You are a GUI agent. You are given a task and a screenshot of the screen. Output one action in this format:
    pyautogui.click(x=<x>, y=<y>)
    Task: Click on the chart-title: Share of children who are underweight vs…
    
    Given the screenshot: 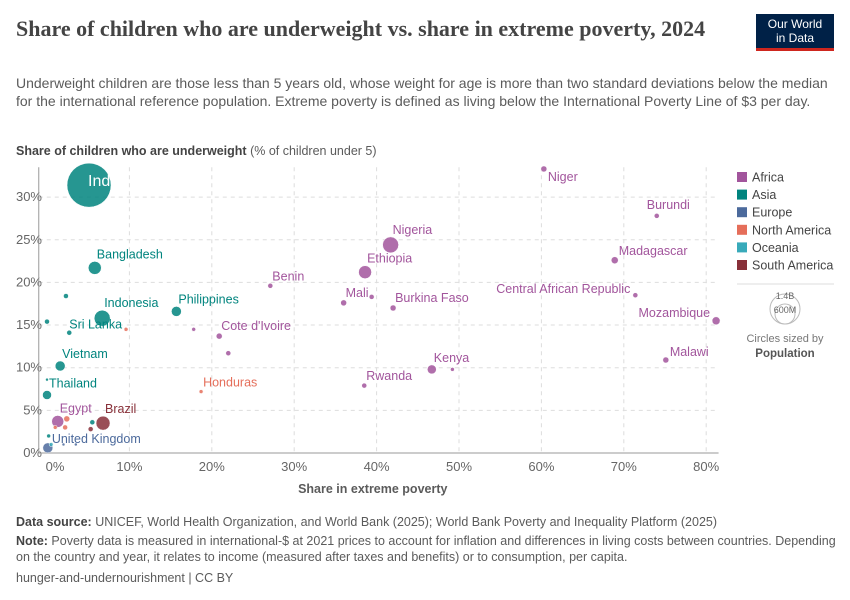 What is the action you would take?
    pyautogui.click(x=361, y=28)
    